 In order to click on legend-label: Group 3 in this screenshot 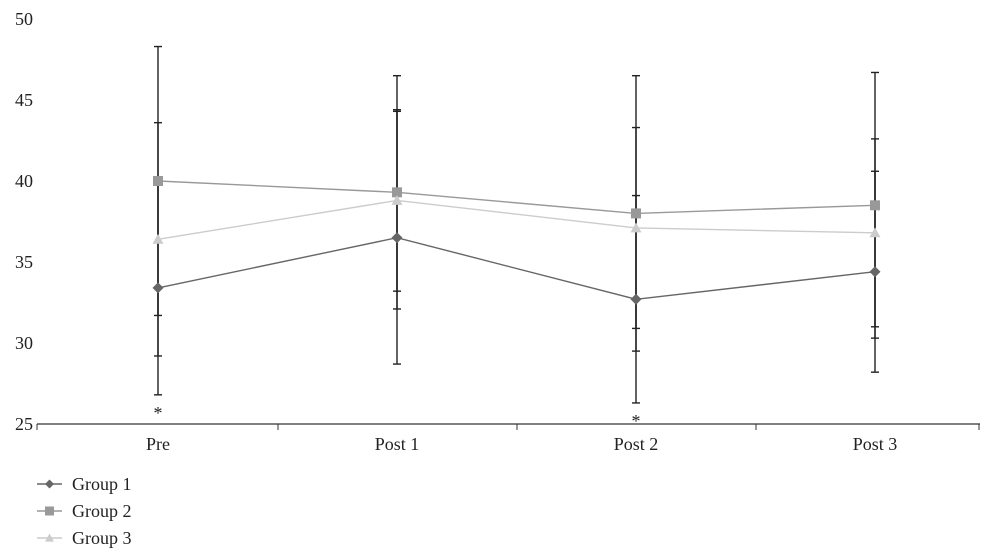, I will do `click(102, 538)`.